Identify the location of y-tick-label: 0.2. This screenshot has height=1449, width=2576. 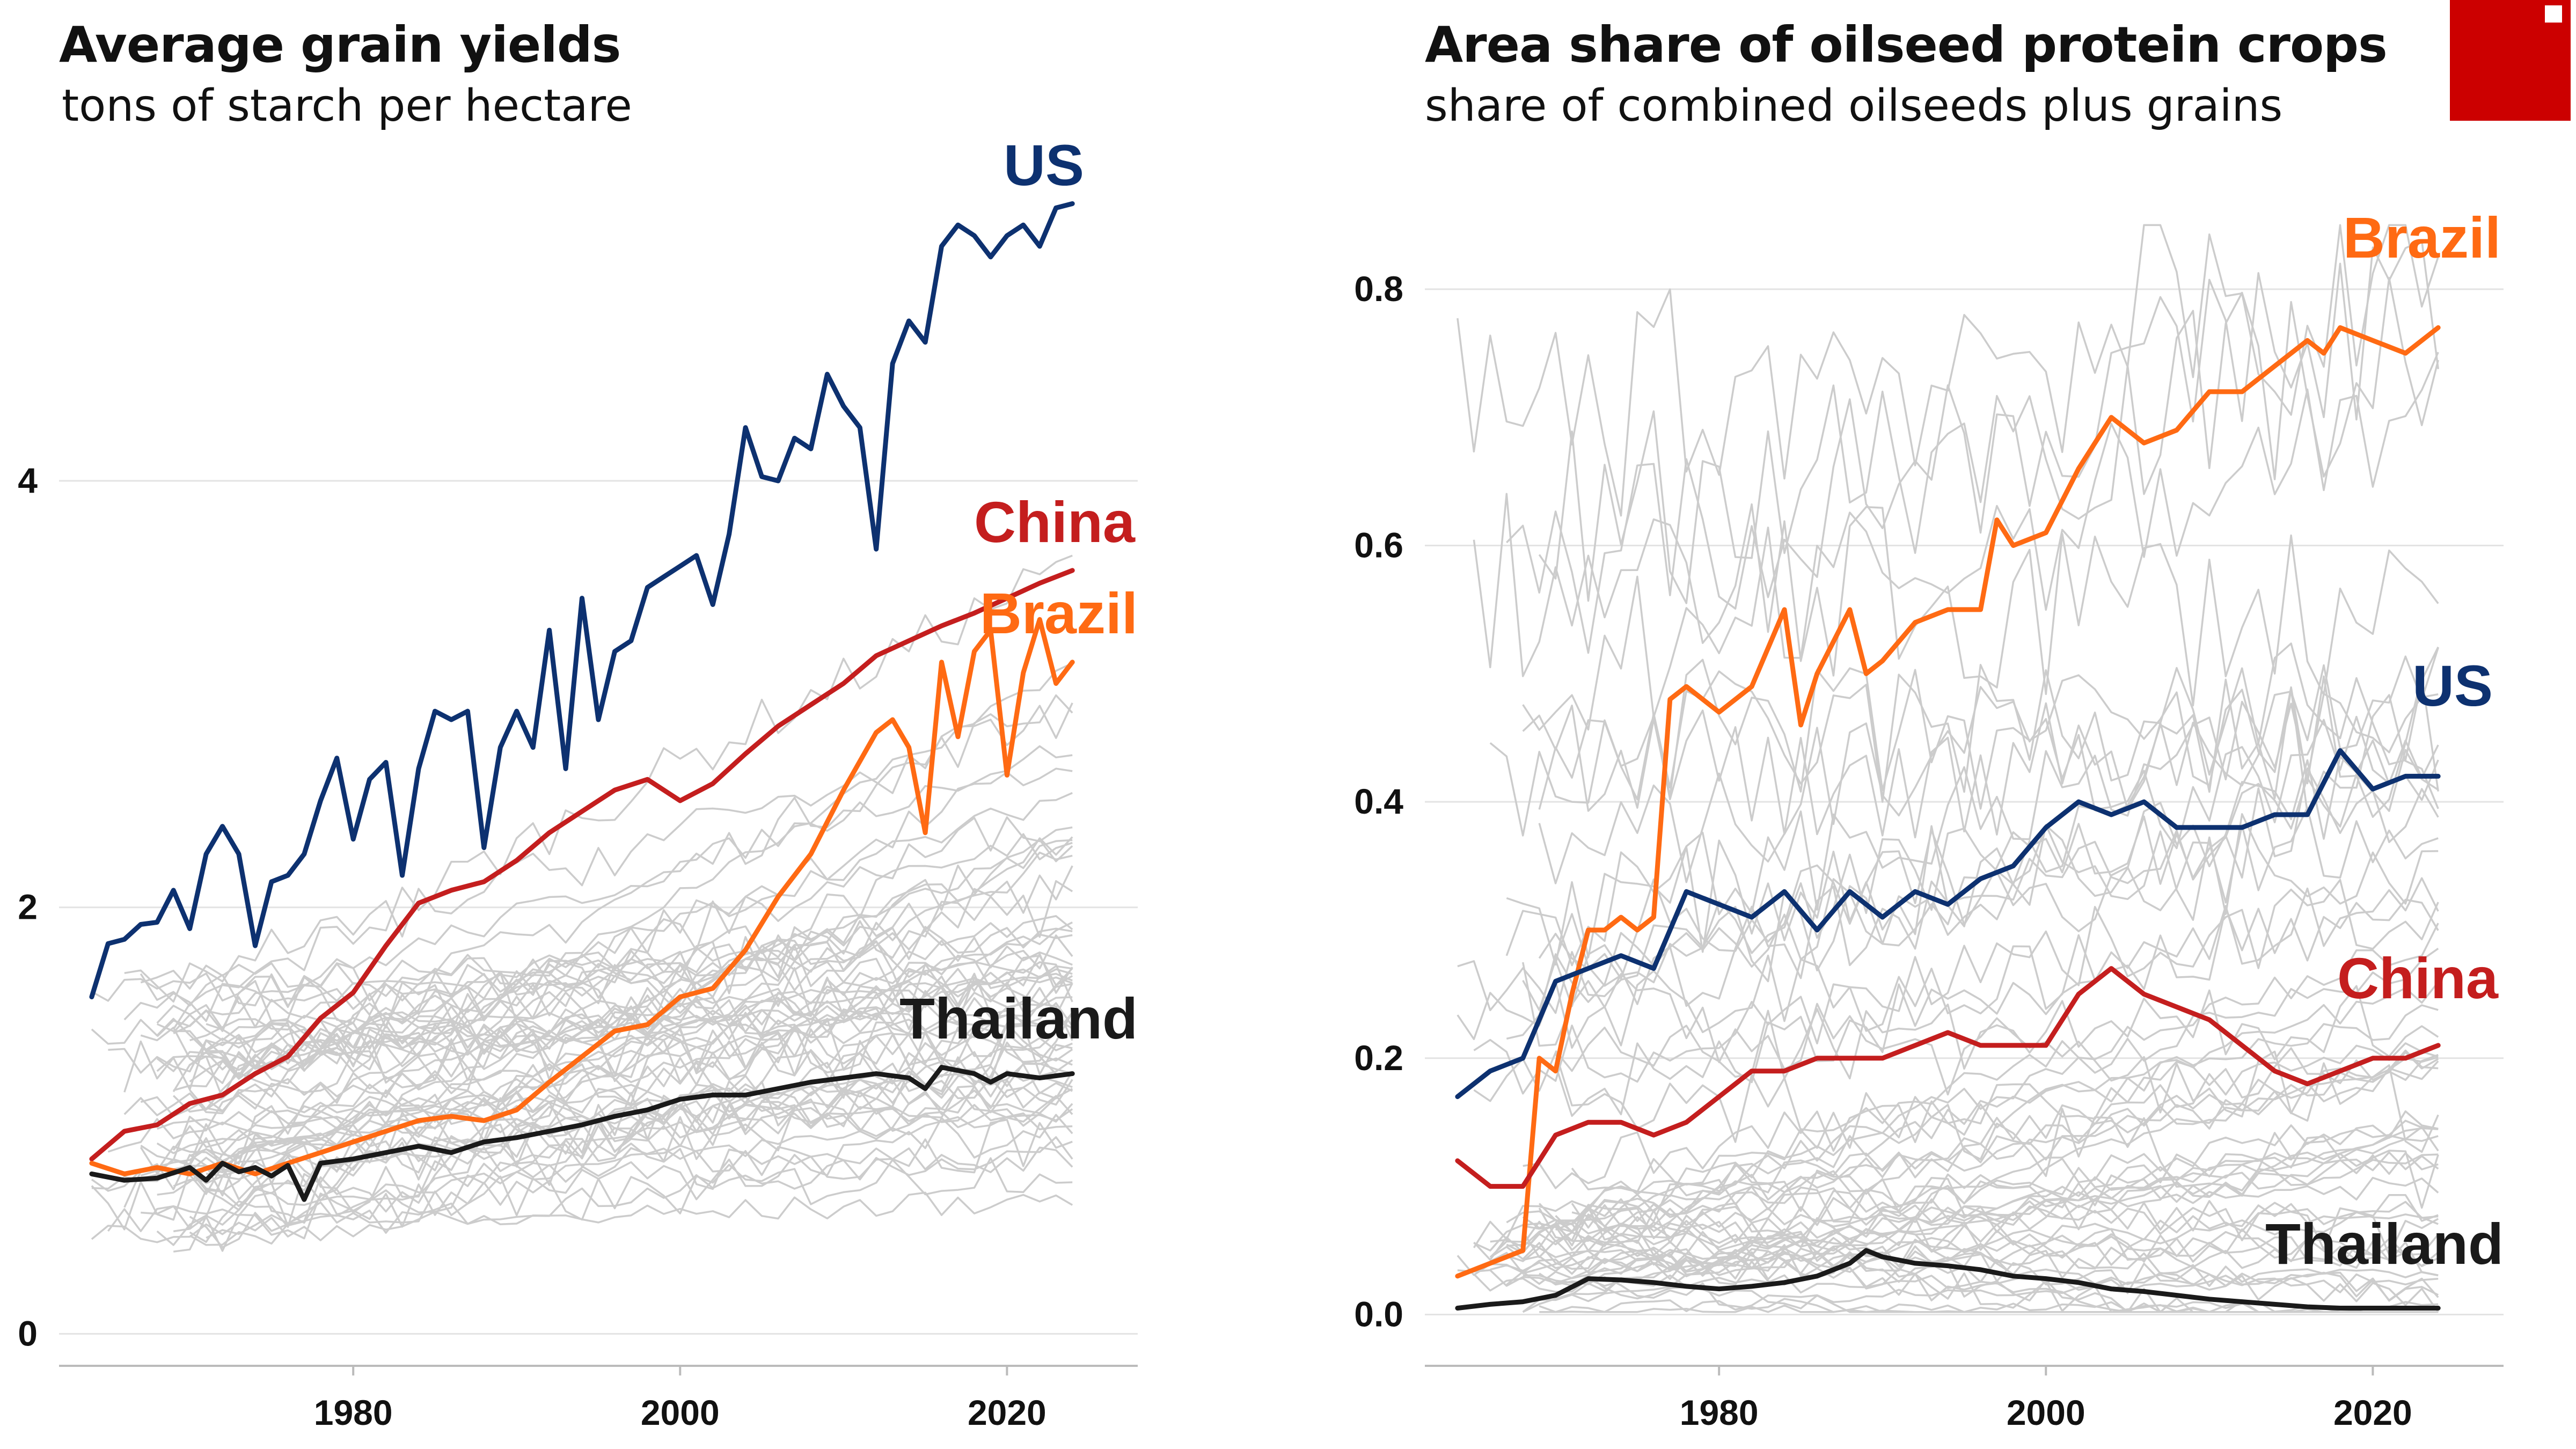
(1378, 1058).